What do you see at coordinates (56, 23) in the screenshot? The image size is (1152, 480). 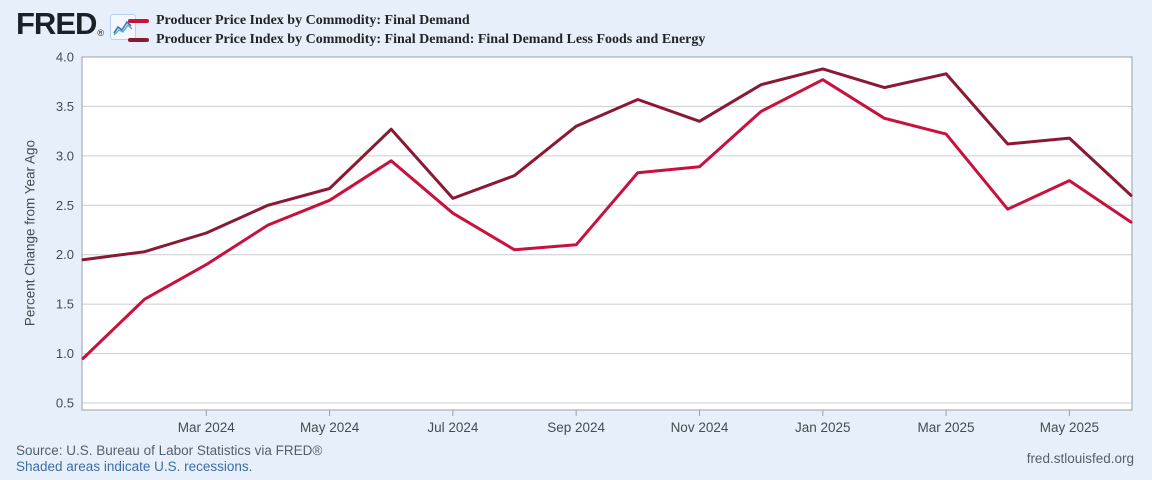 I see `fred-logo-text: FRED` at bounding box center [56, 23].